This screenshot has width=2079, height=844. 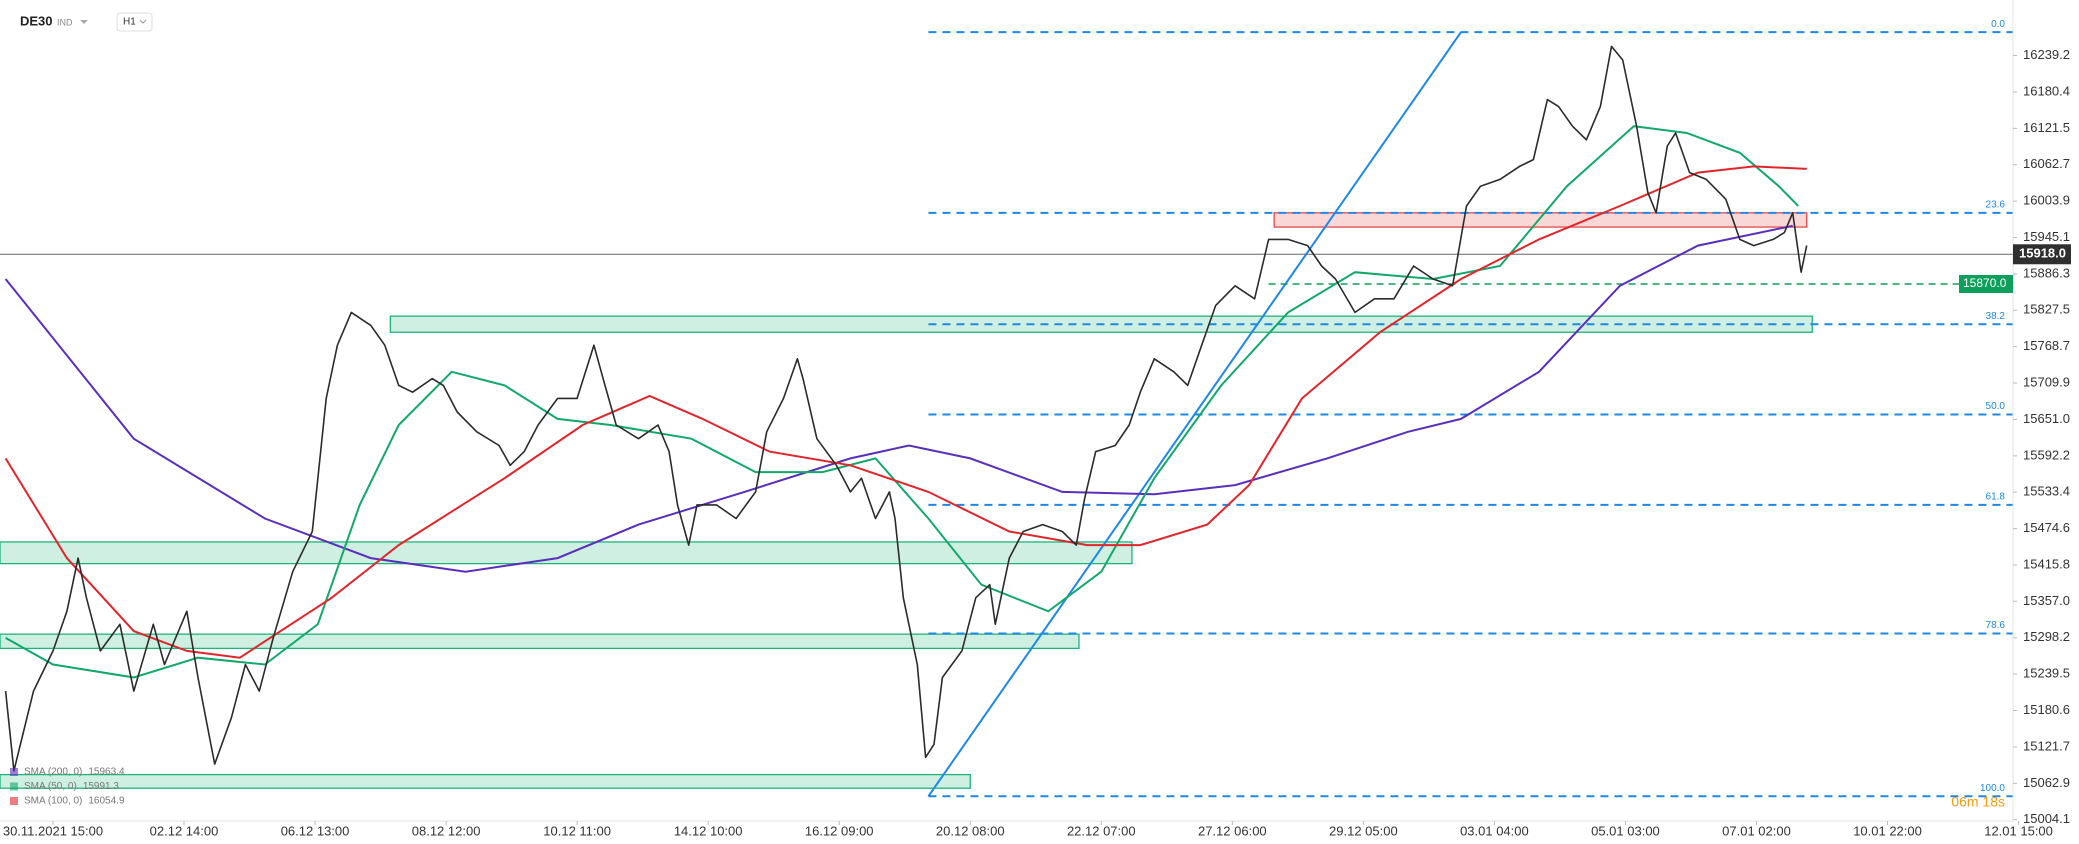 What do you see at coordinates (1996, 625) in the screenshot?
I see `fib-label: 78.6` at bounding box center [1996, 625].